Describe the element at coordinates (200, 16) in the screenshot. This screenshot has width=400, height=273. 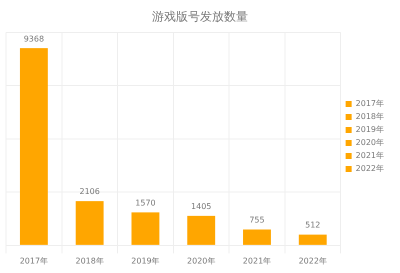
I see `chart-title: 游戏版号发放数量` at that location.